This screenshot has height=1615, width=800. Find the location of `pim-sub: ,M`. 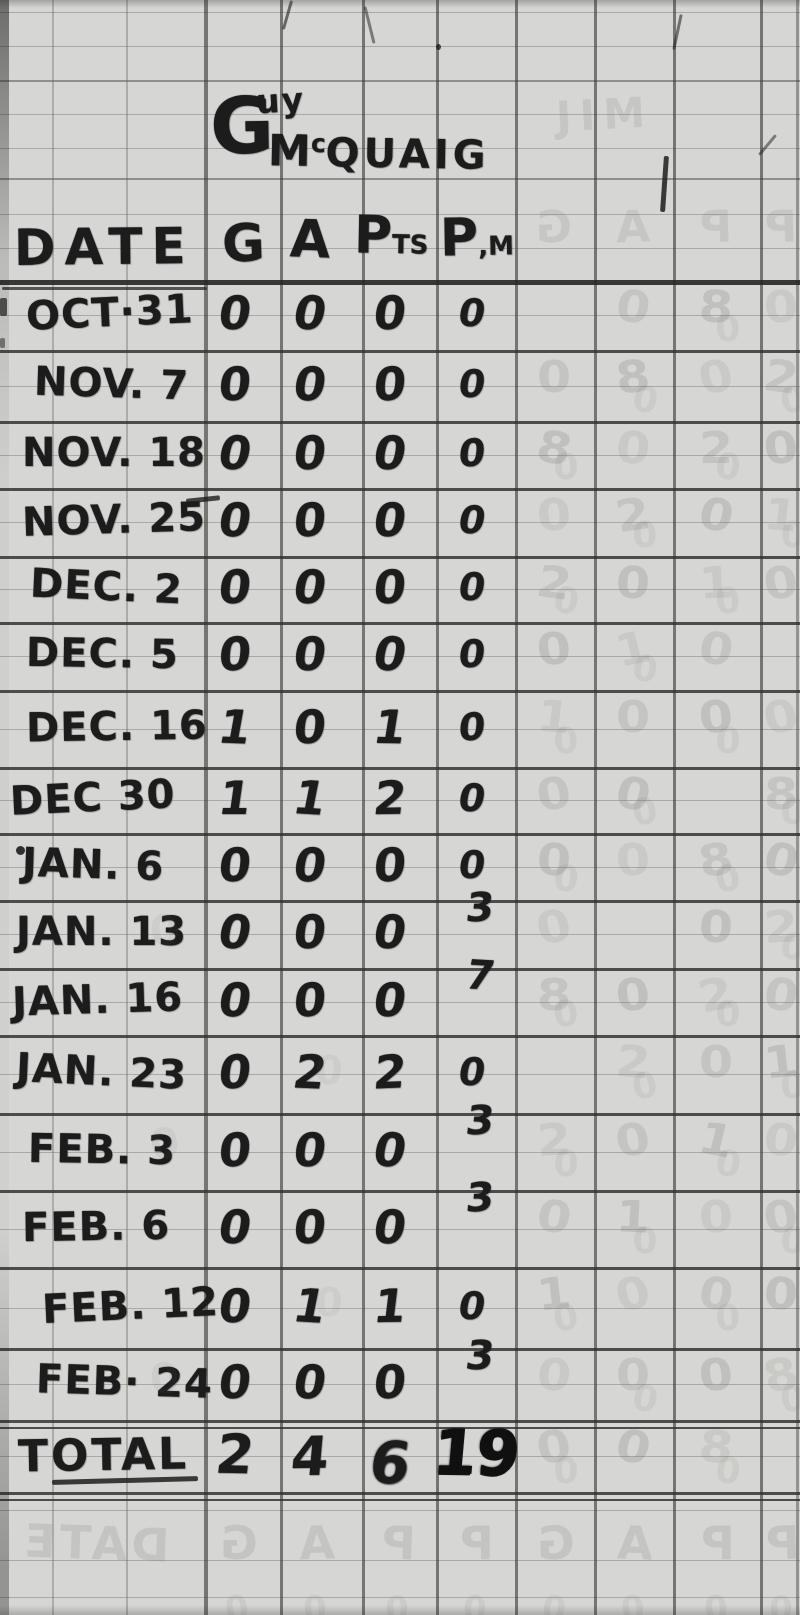

pim-sub: ,M is located at coordinates (496, 246).